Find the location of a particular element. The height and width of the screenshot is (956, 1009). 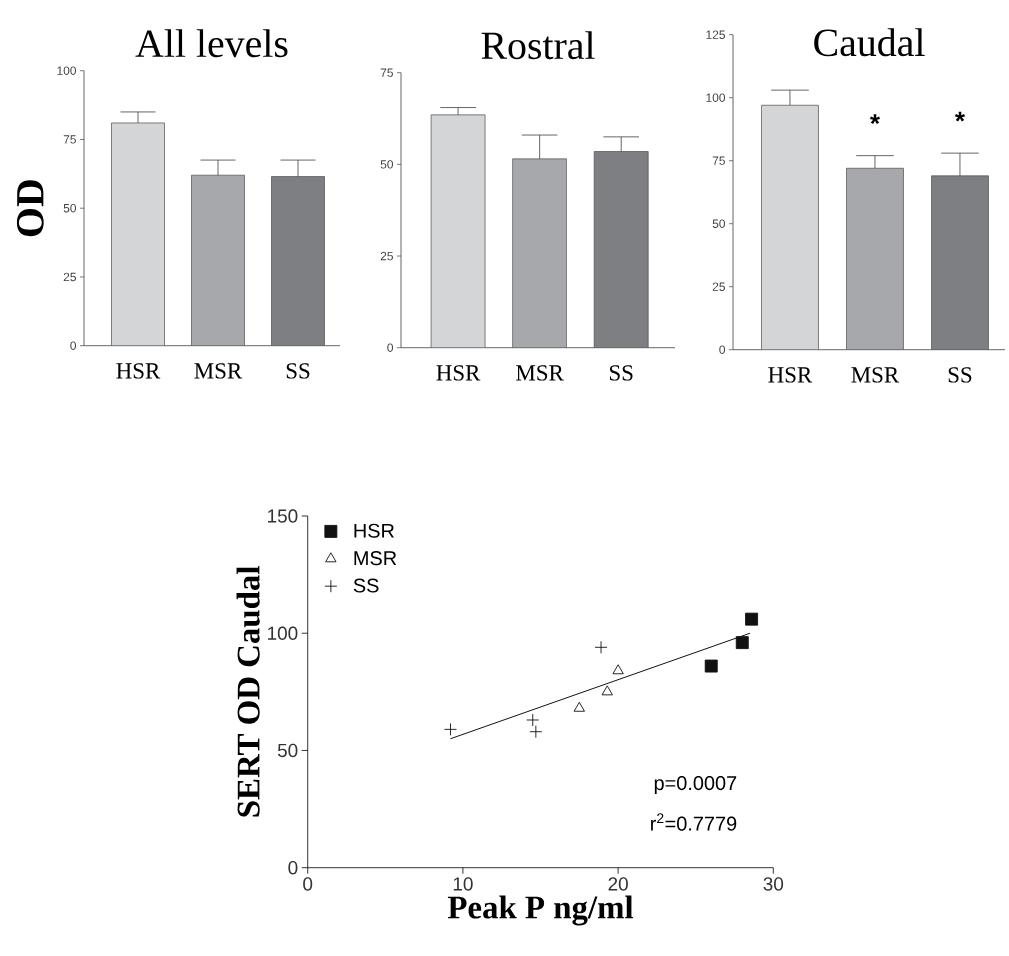

annotation: p=0.0007 is located at coordinates (695, 785).